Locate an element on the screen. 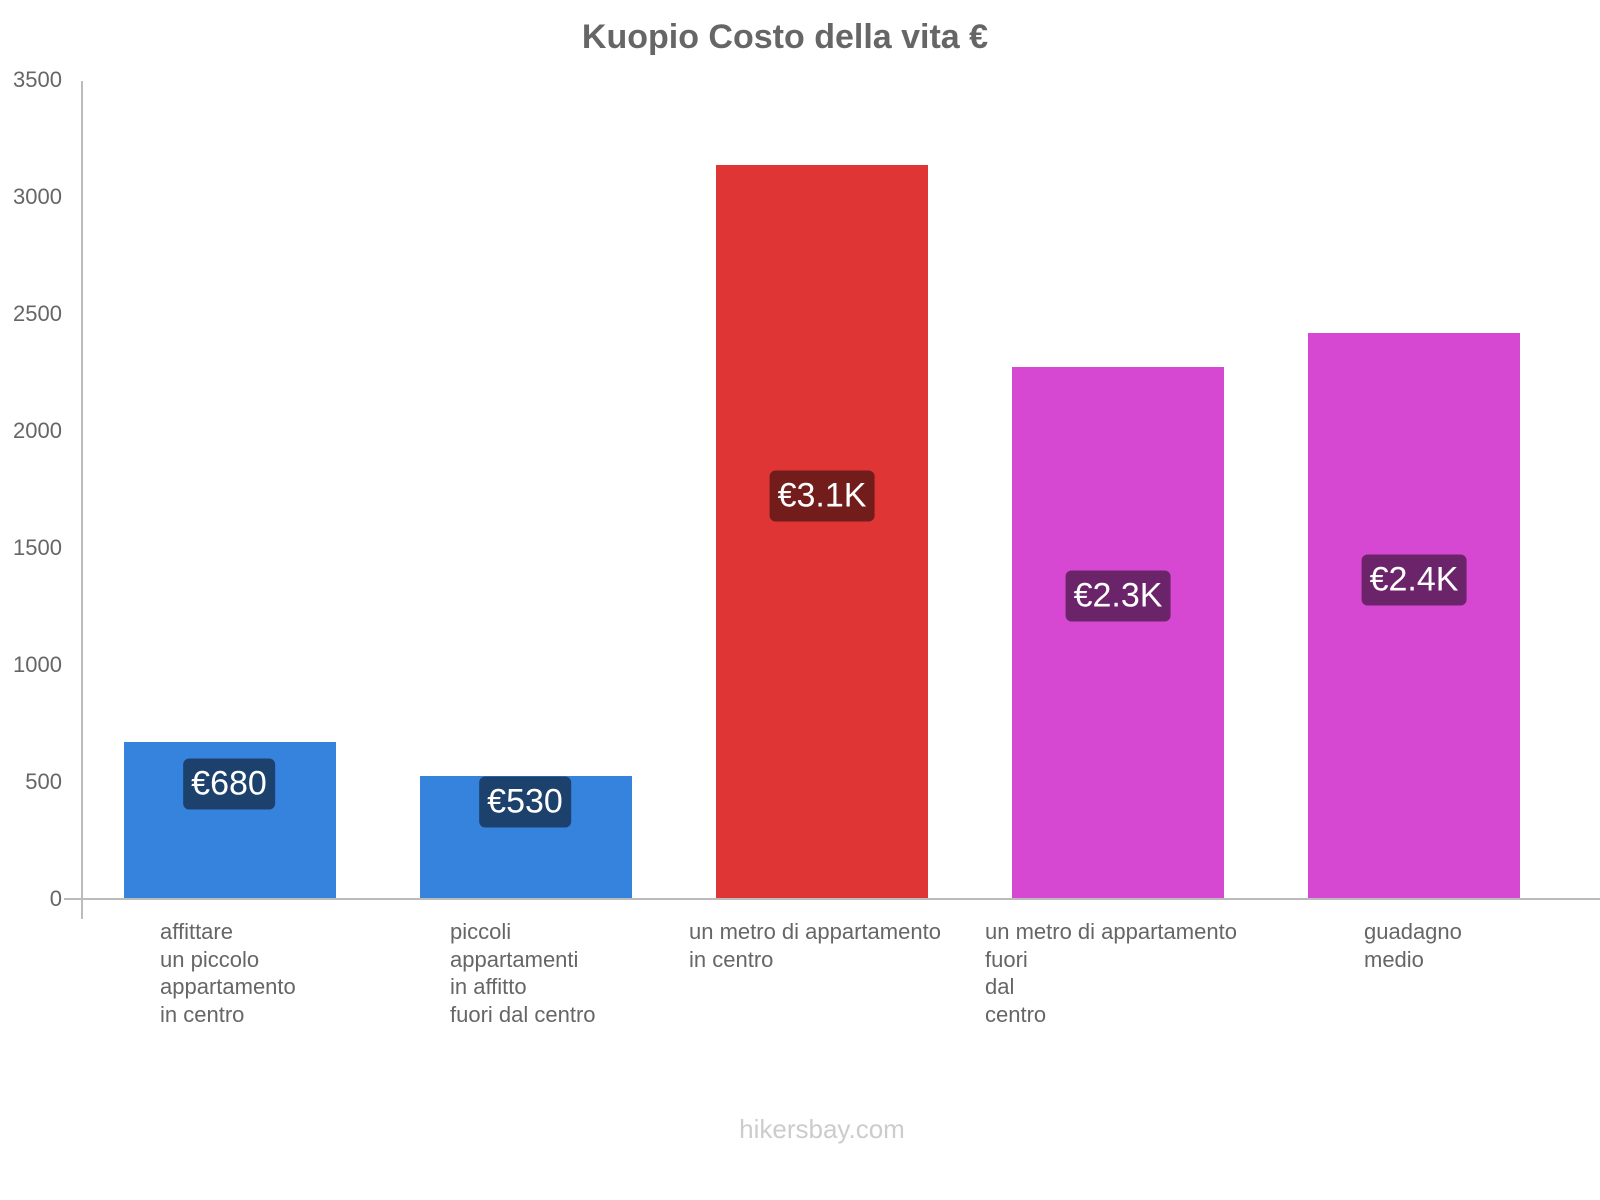  value-label: €530 is located at coordinates (525, 802).